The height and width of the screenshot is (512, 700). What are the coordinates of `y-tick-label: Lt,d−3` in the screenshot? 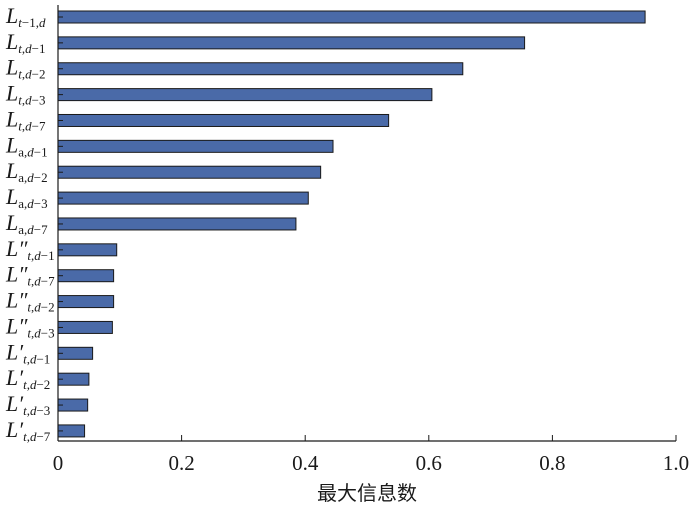 It's located at (25, 94).